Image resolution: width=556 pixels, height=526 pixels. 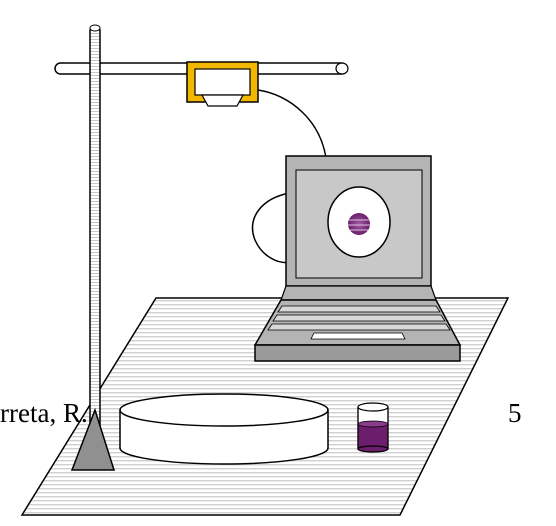 I want to click on beaker-icon, so click(x=373, y=427).